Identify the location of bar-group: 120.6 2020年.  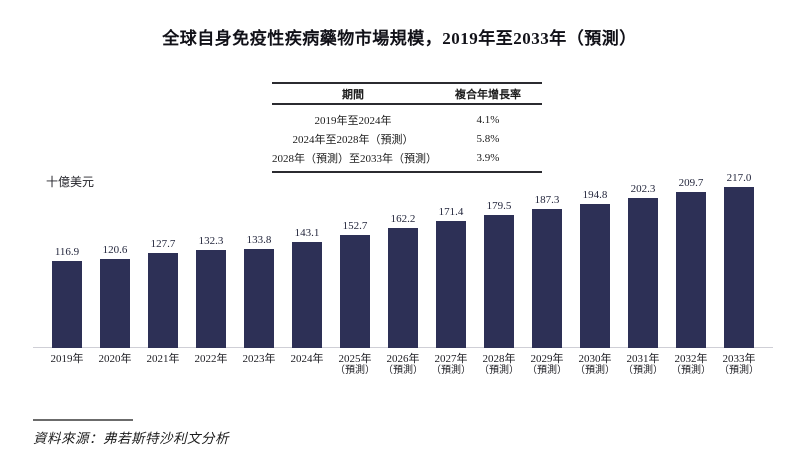
(115, 286).